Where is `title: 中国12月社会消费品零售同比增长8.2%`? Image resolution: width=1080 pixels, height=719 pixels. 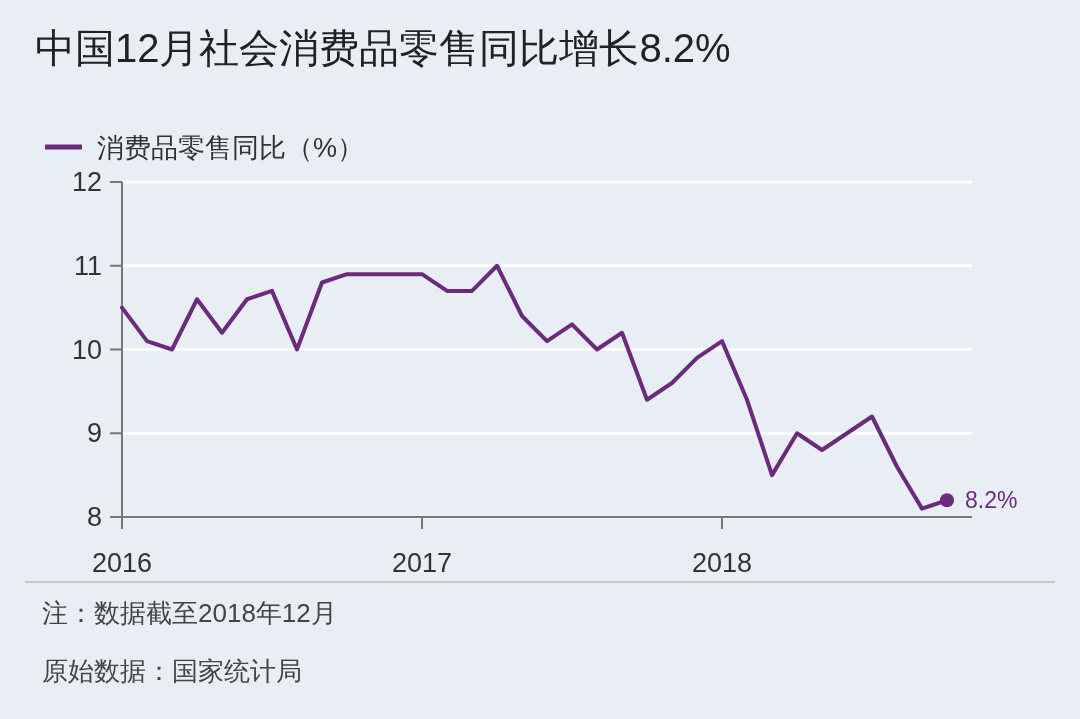
title: 中国12月社会消费品零售同比增长8.2% is located at coordinates (383, 48).